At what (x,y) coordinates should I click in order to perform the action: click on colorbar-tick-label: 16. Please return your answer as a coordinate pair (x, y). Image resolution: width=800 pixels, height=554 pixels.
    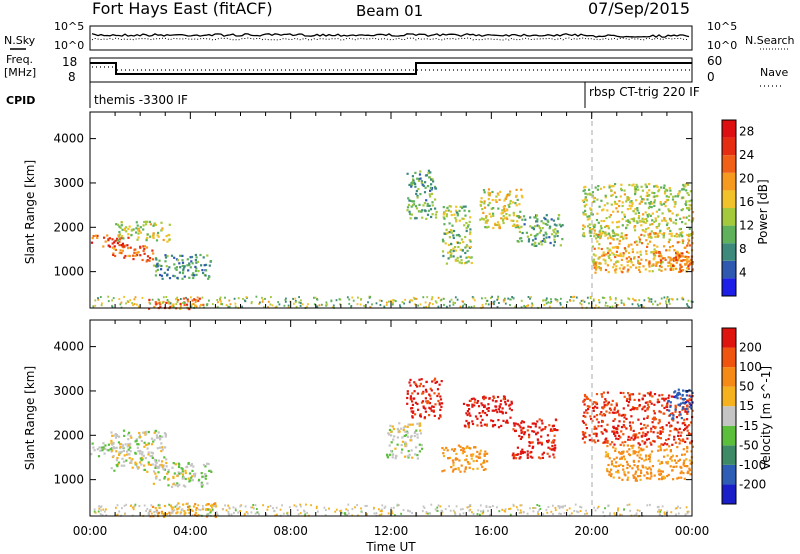
    Looking at the image, I should click on (746, 202).